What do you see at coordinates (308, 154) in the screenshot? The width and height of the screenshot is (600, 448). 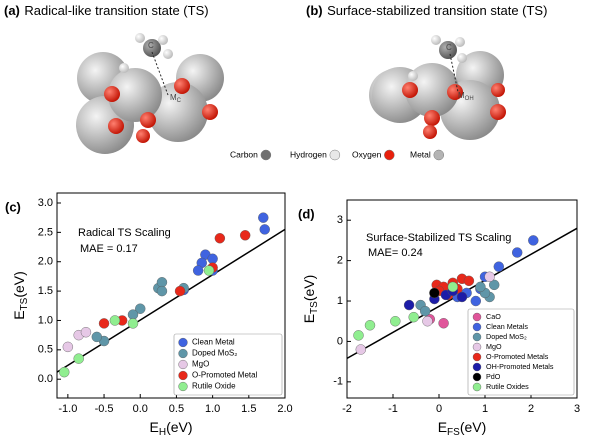 I see `atom-legend-label: Hydrogen` at bounding box center [308, 154].